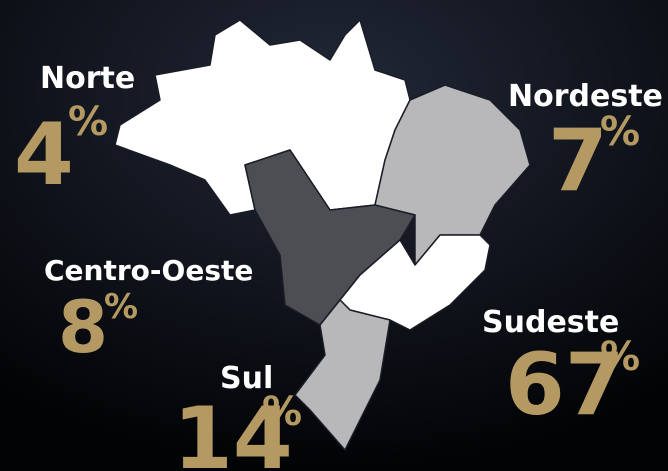 The image size is (668, 471). Describe the element at coordinates (578, 161) in the screenshot. I see `region-value: 7` at that location.